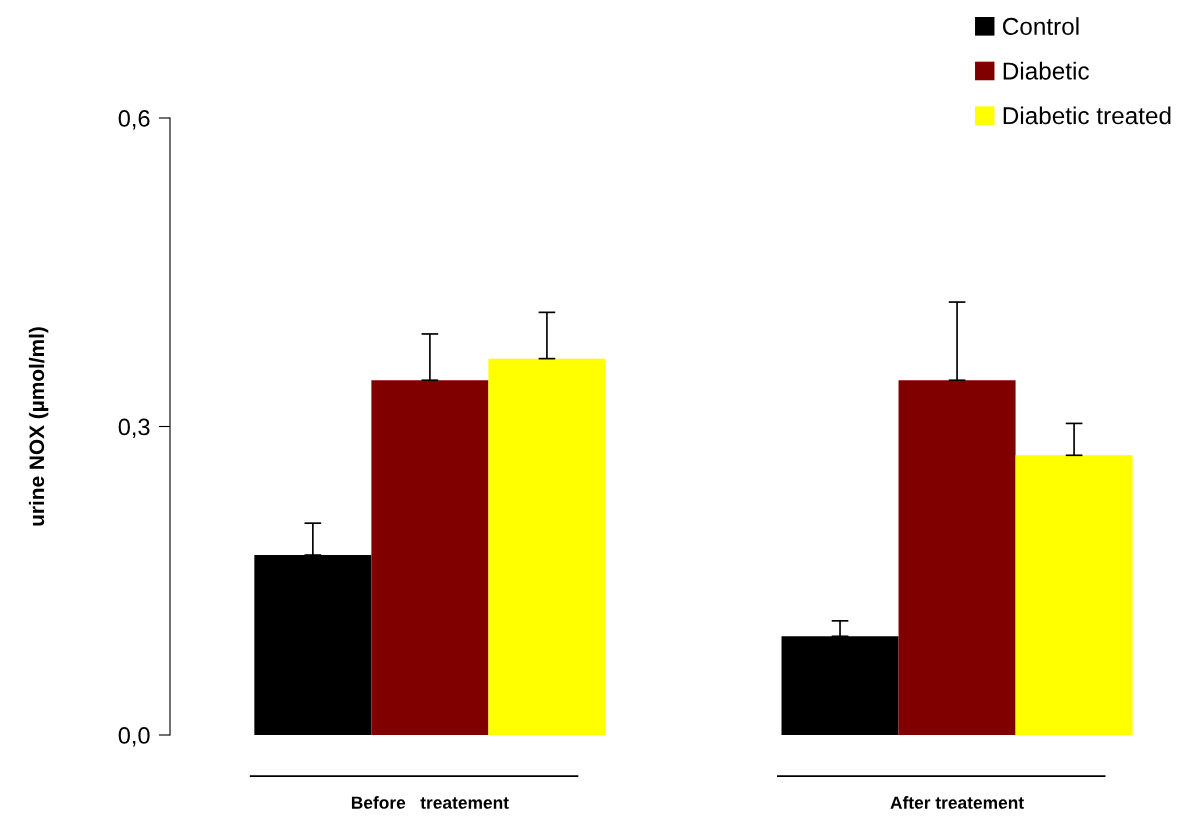  What do you see at coordinates (1087, 115) in the screenshot?
I see `legend-label: Diabetic treated` at bounding box center [1087, 115].